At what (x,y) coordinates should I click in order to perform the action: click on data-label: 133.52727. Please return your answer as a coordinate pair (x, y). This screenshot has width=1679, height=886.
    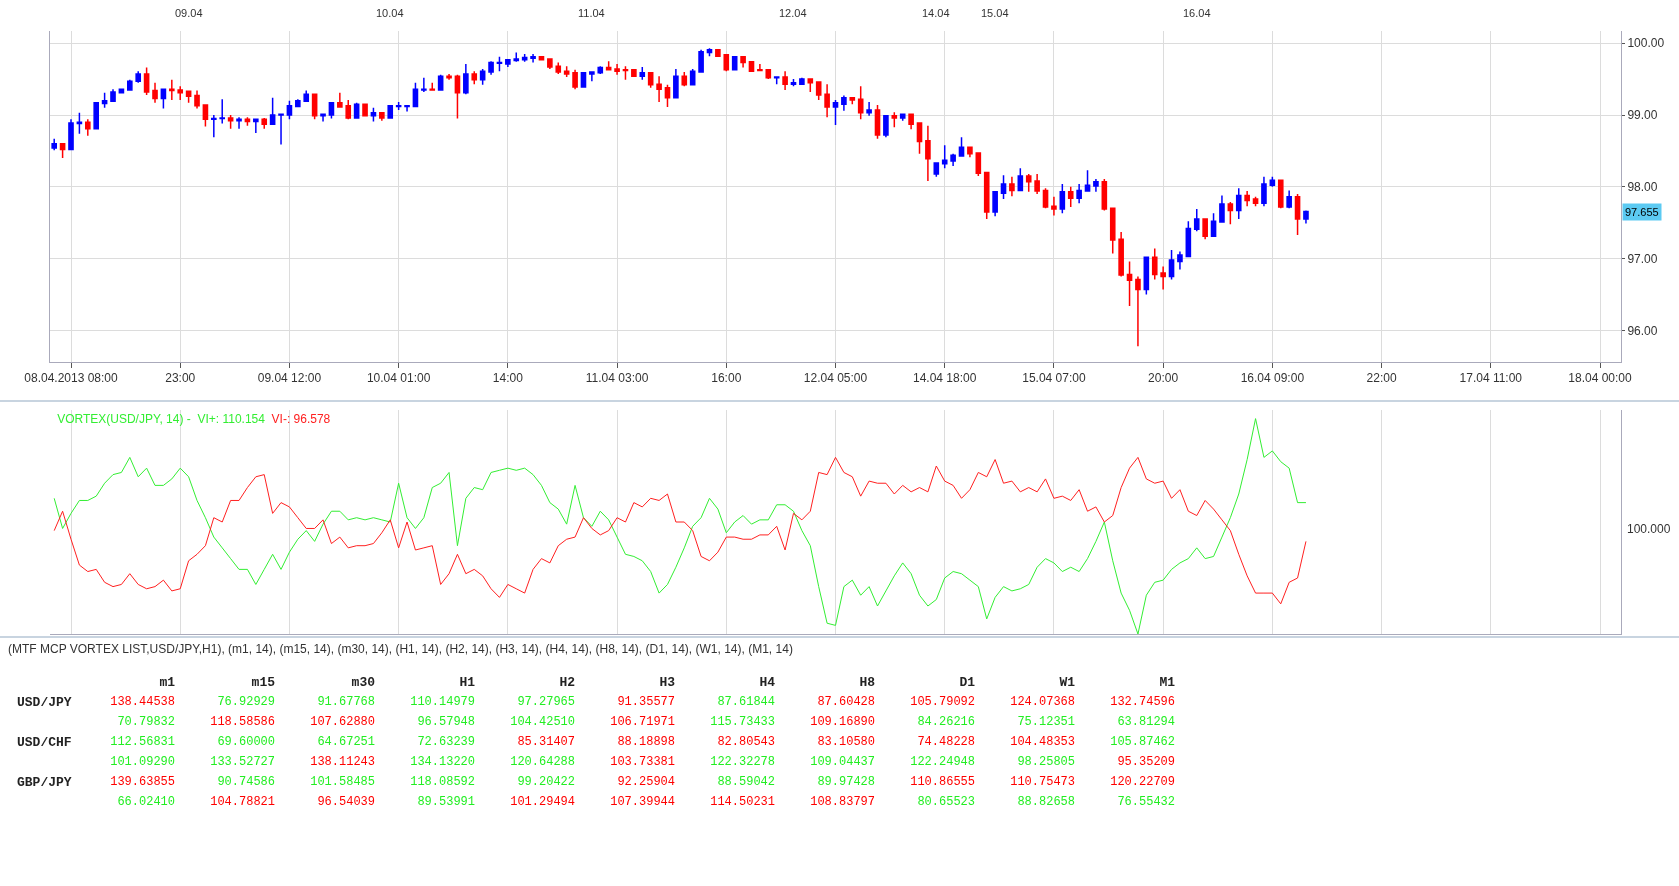
    Looking at the image, I should click on (242, 762).